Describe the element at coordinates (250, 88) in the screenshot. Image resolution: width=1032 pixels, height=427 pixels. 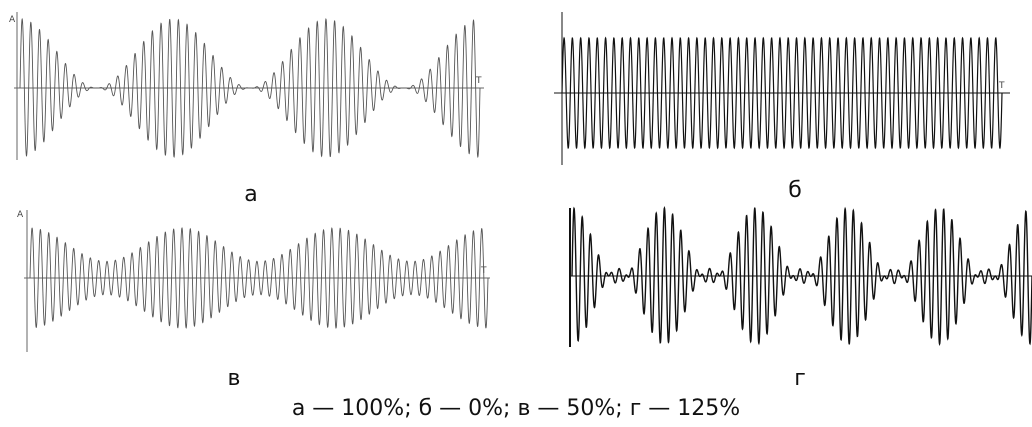
I see `modulated-wave-a` at that location.